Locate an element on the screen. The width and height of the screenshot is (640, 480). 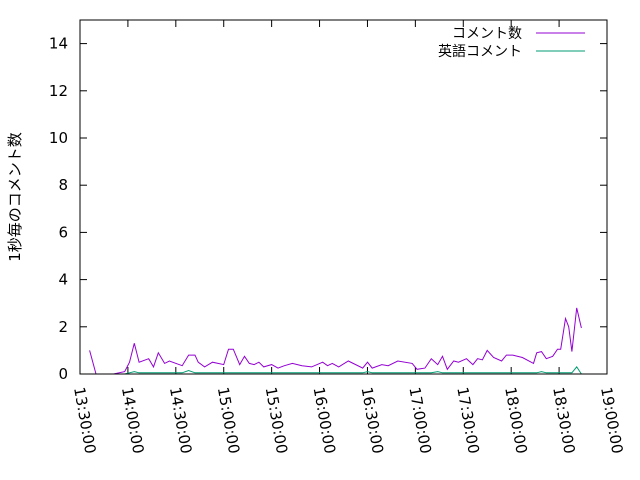
x-tick-label: 16:30:00 is located at coordinates (372, 420).